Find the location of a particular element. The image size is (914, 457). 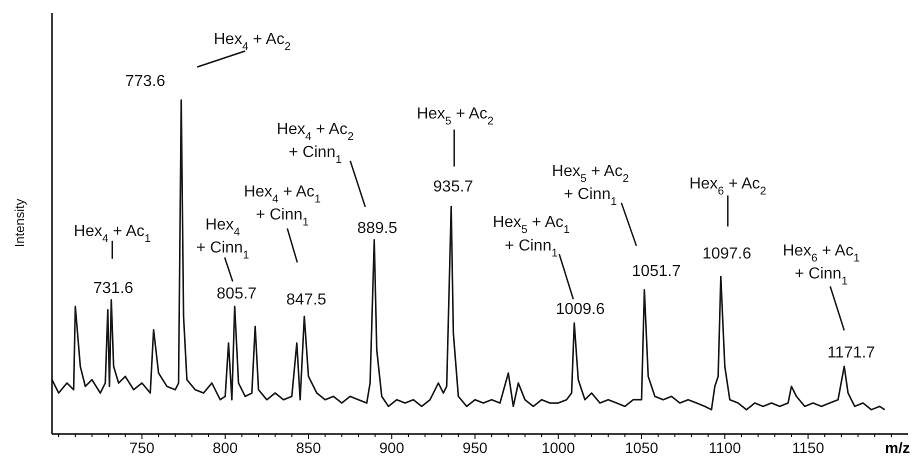

annotation: 1097.6 is located at coordinates (727, 253).